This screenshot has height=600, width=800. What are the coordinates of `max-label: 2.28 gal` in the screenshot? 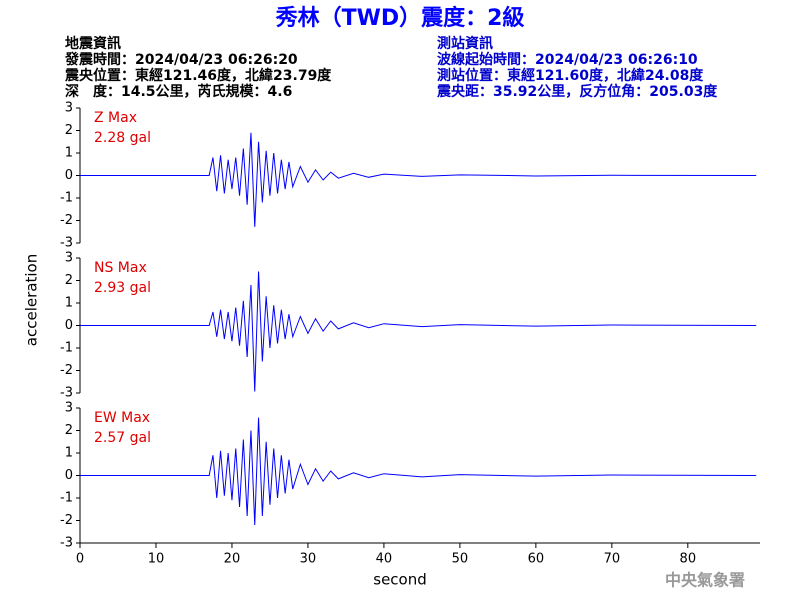 It's located at (122, 138).